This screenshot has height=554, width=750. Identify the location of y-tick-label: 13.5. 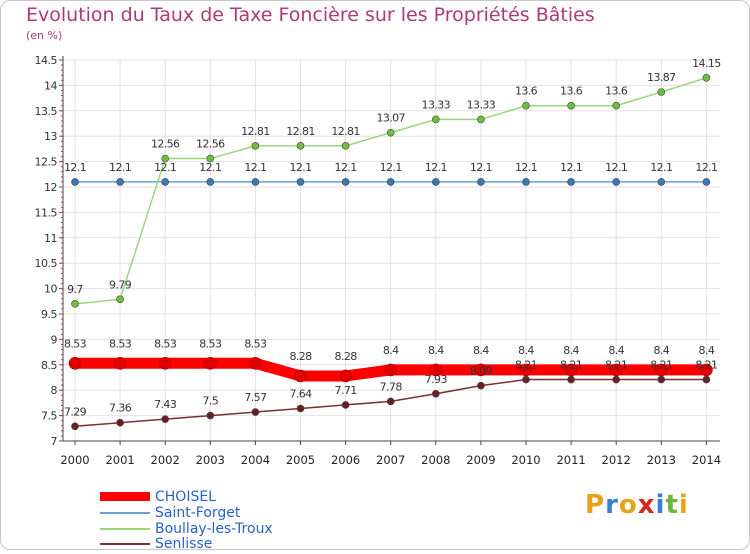
(46, 111).